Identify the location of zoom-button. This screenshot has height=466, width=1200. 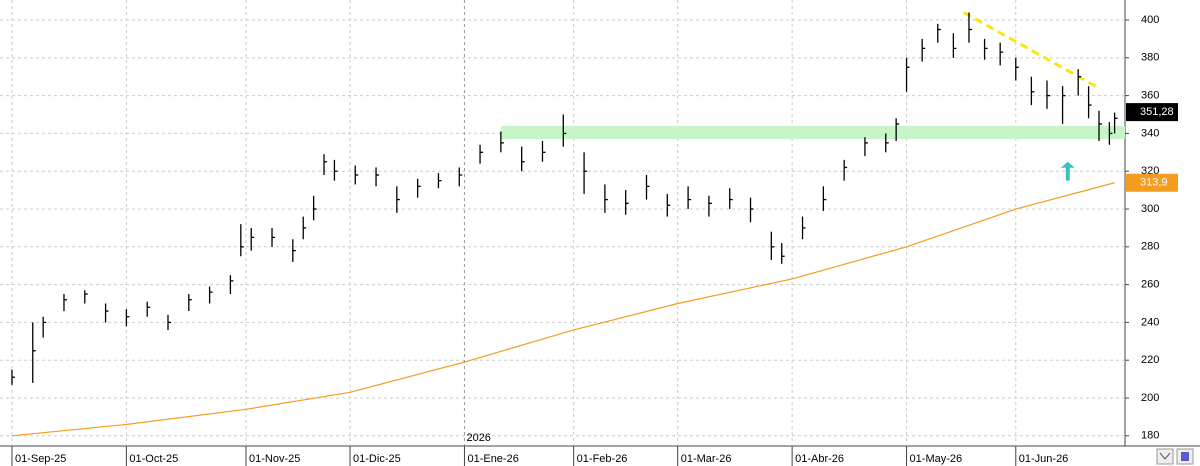
(1165, 456).